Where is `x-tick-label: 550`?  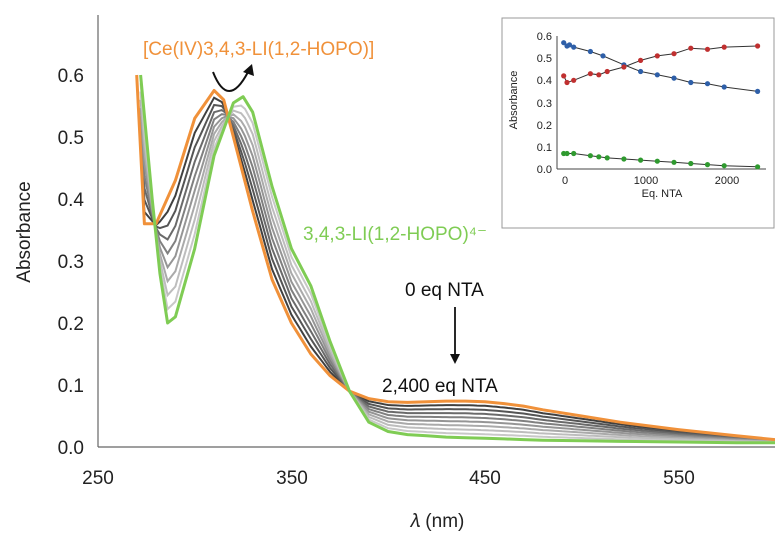
x-tick-label: 550 is located at coordinates (679, 478).